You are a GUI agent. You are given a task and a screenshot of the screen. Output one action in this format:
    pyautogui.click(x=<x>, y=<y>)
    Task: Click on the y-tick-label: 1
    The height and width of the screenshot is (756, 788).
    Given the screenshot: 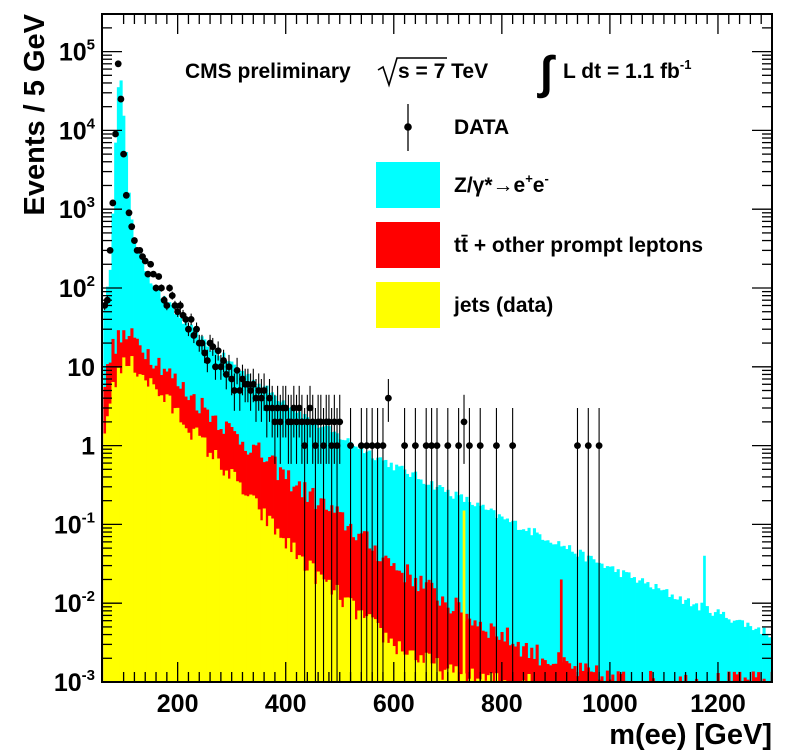 What is the action you would take?
    pyautogui.click(x=88, y=447)
    